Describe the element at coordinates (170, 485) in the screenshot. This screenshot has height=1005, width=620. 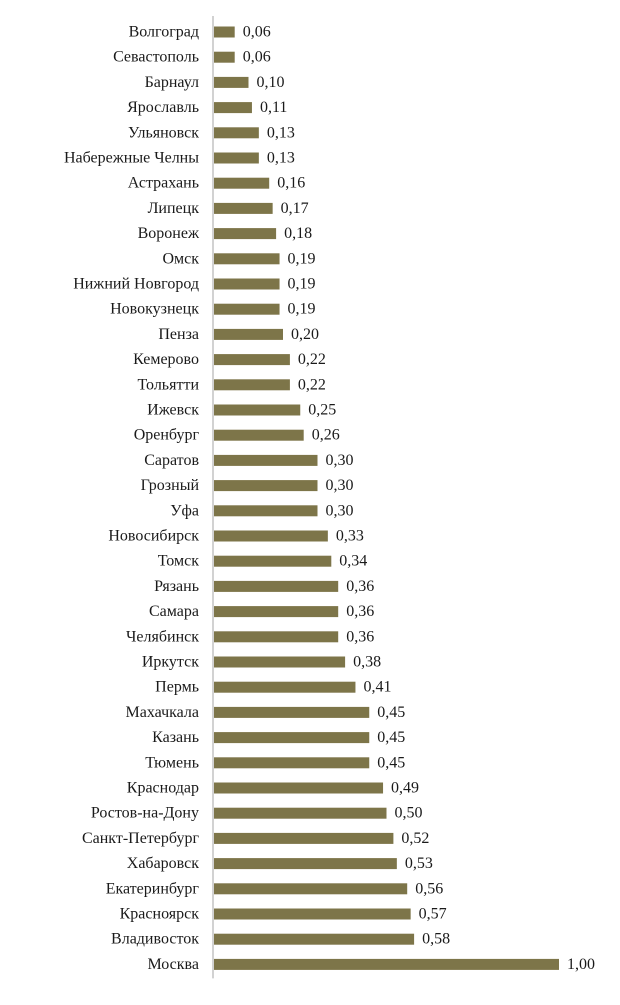
I see `category-label: Грозный` at that location.